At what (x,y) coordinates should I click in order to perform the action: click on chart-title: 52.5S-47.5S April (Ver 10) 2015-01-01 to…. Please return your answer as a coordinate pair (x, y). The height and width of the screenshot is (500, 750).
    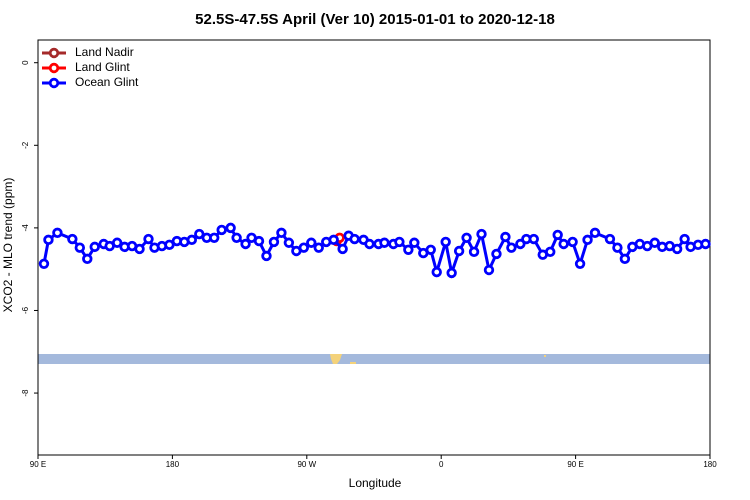
    Looking at the image, I should click on (375, 19).